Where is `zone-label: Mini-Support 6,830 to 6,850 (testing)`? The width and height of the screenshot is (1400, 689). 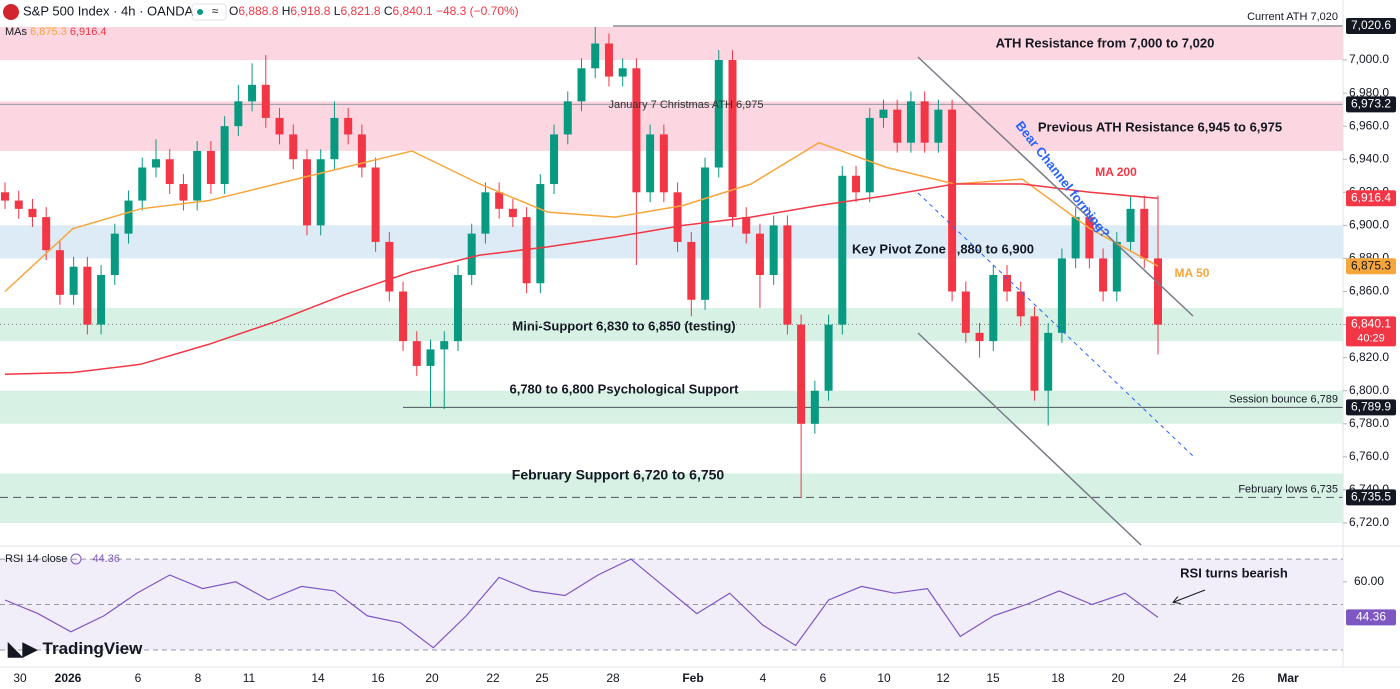
zone-label: Mini-Support 6,830 to 6,850 (testing) is located at coordinates (623, 325).